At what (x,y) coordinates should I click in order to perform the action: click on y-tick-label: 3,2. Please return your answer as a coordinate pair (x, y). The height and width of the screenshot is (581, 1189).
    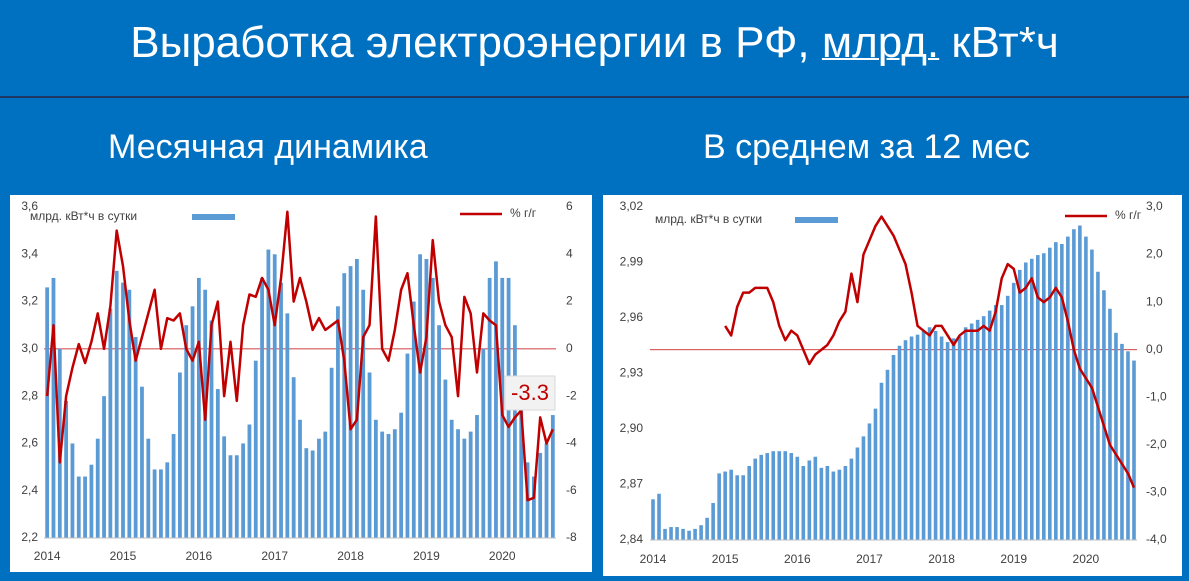
    Looking at the image, I should click on (29, 301).